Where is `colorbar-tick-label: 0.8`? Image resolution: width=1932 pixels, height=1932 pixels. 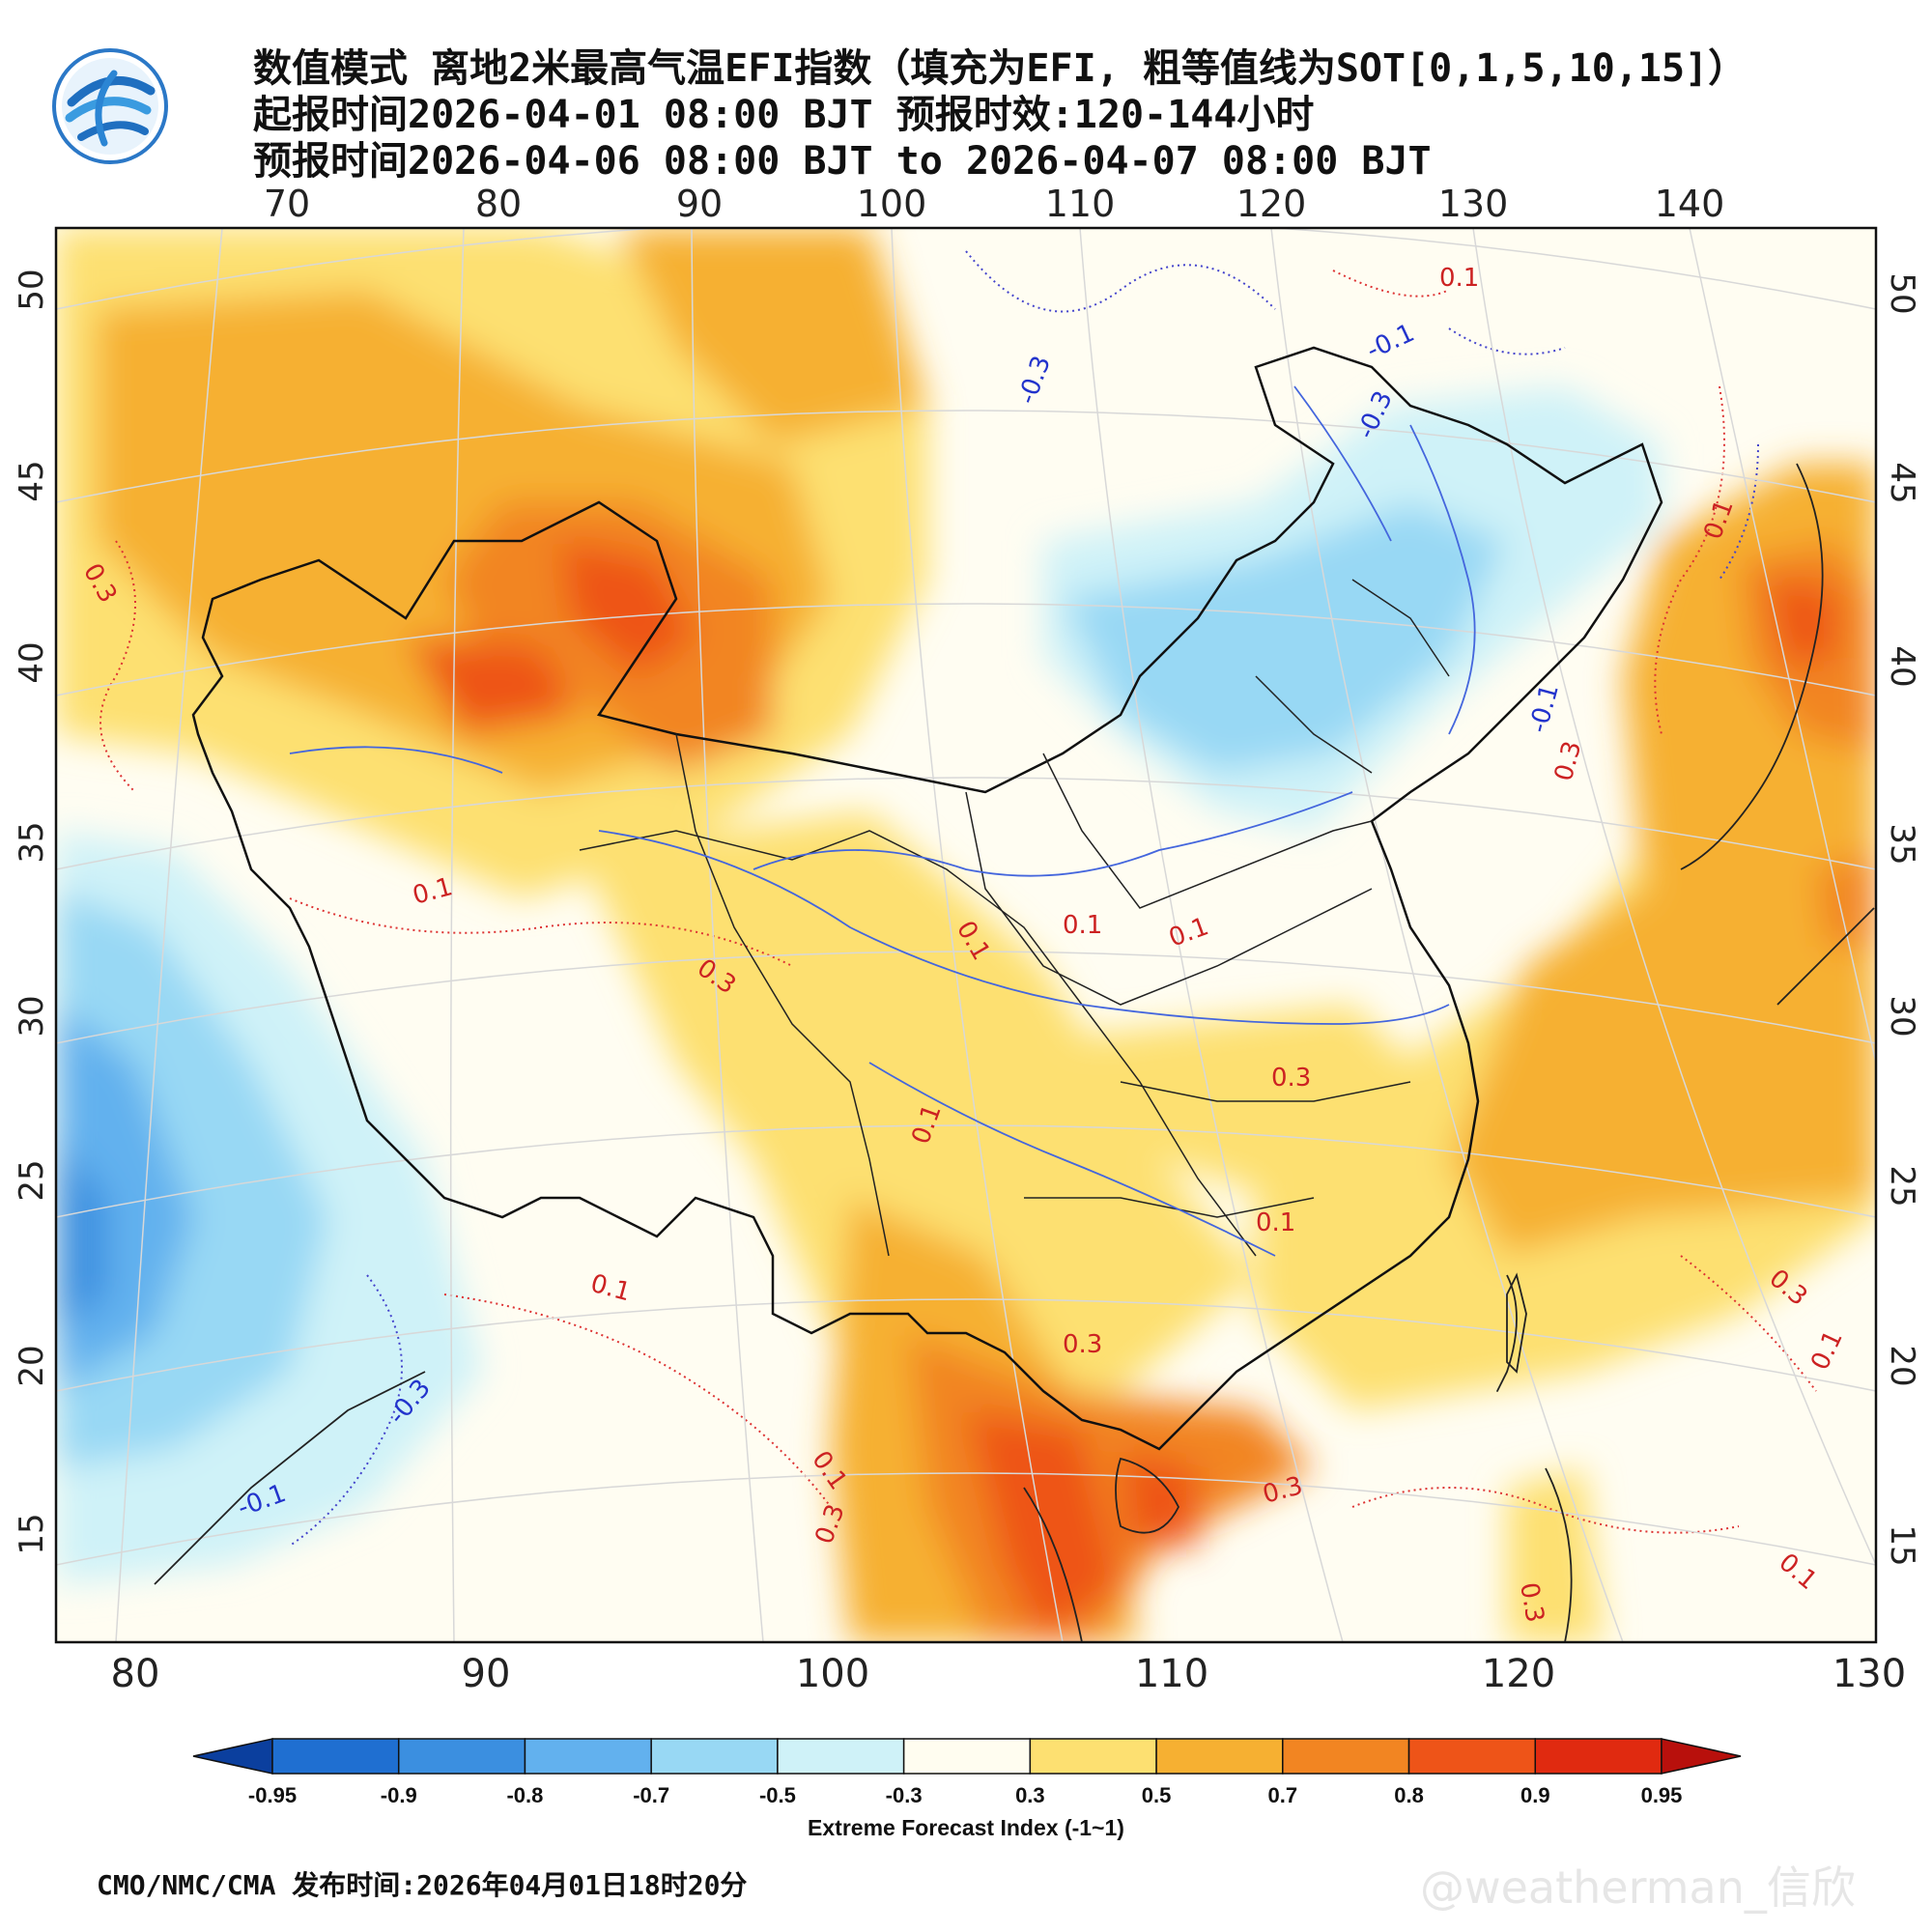
colorbar-tick-label: 0.8 is located at coordinates (1409, 1795).